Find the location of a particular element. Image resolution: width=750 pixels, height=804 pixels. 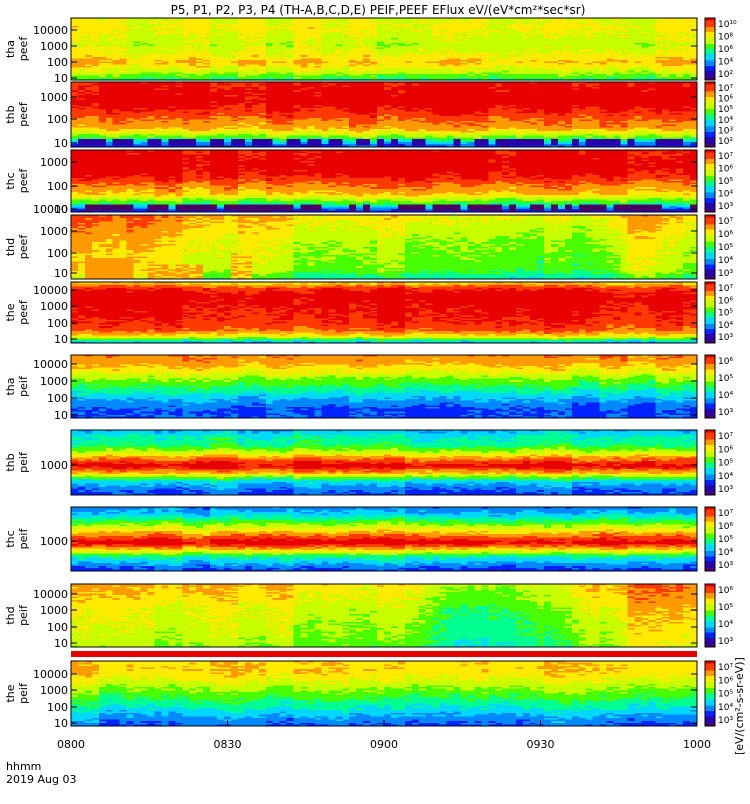

y-tick-label: 1000 is located at coordinates (54, 46).